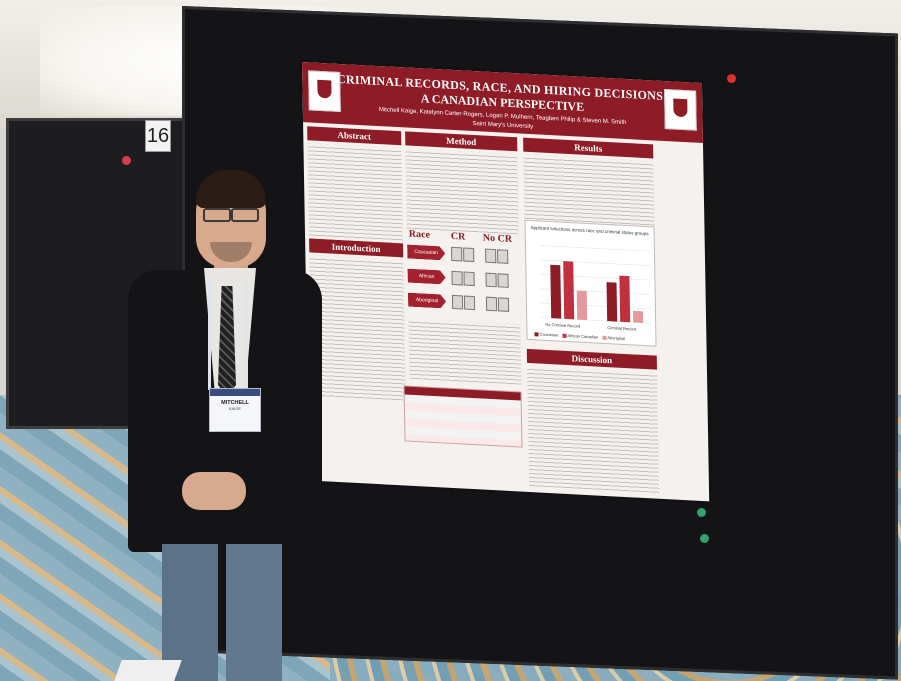  Describe the element at coordinates (354, 136) in the screenshot. I see `abstract-header: Abstract` at that location.